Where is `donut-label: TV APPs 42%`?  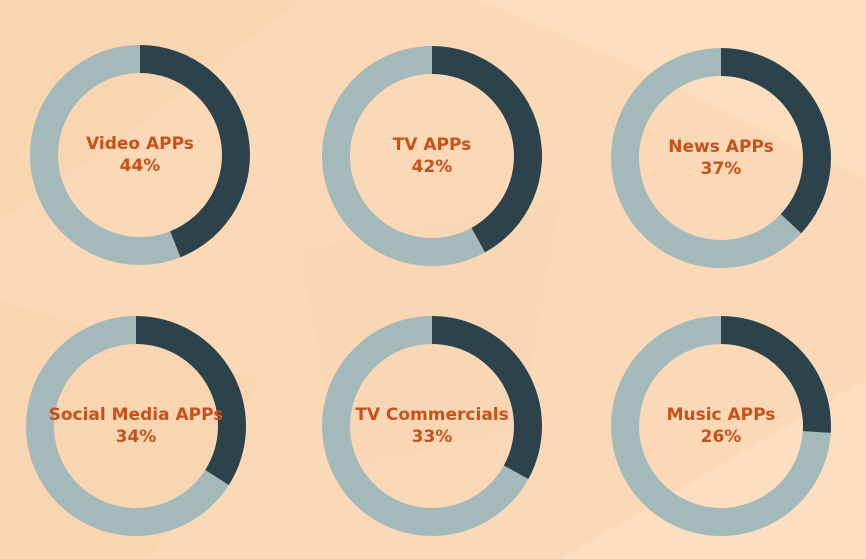
donut-label: TV APPs 42% is located at coordinates (432, 156).